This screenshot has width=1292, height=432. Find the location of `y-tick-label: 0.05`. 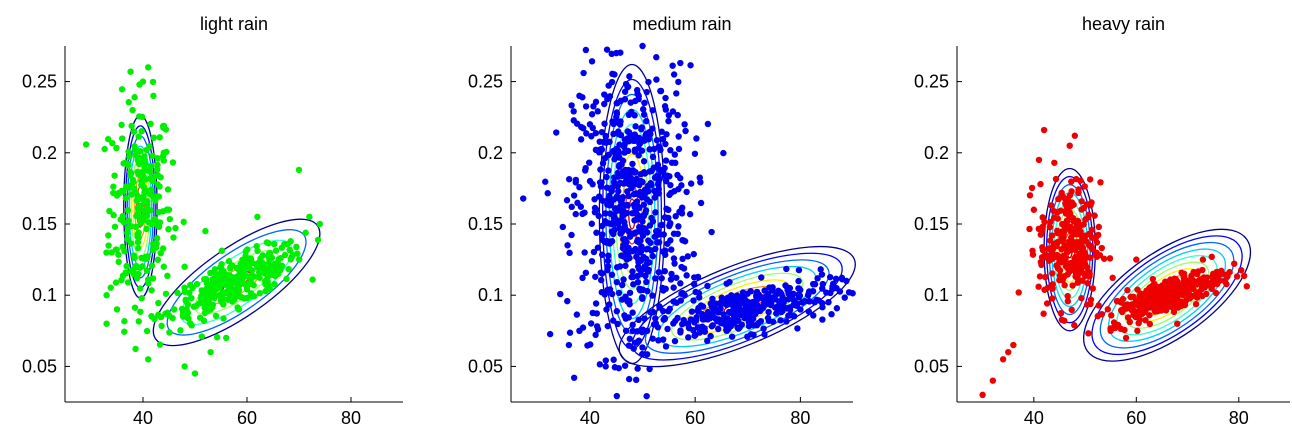

y-tick-label: 0.05 is located at coordinates (931, 366).